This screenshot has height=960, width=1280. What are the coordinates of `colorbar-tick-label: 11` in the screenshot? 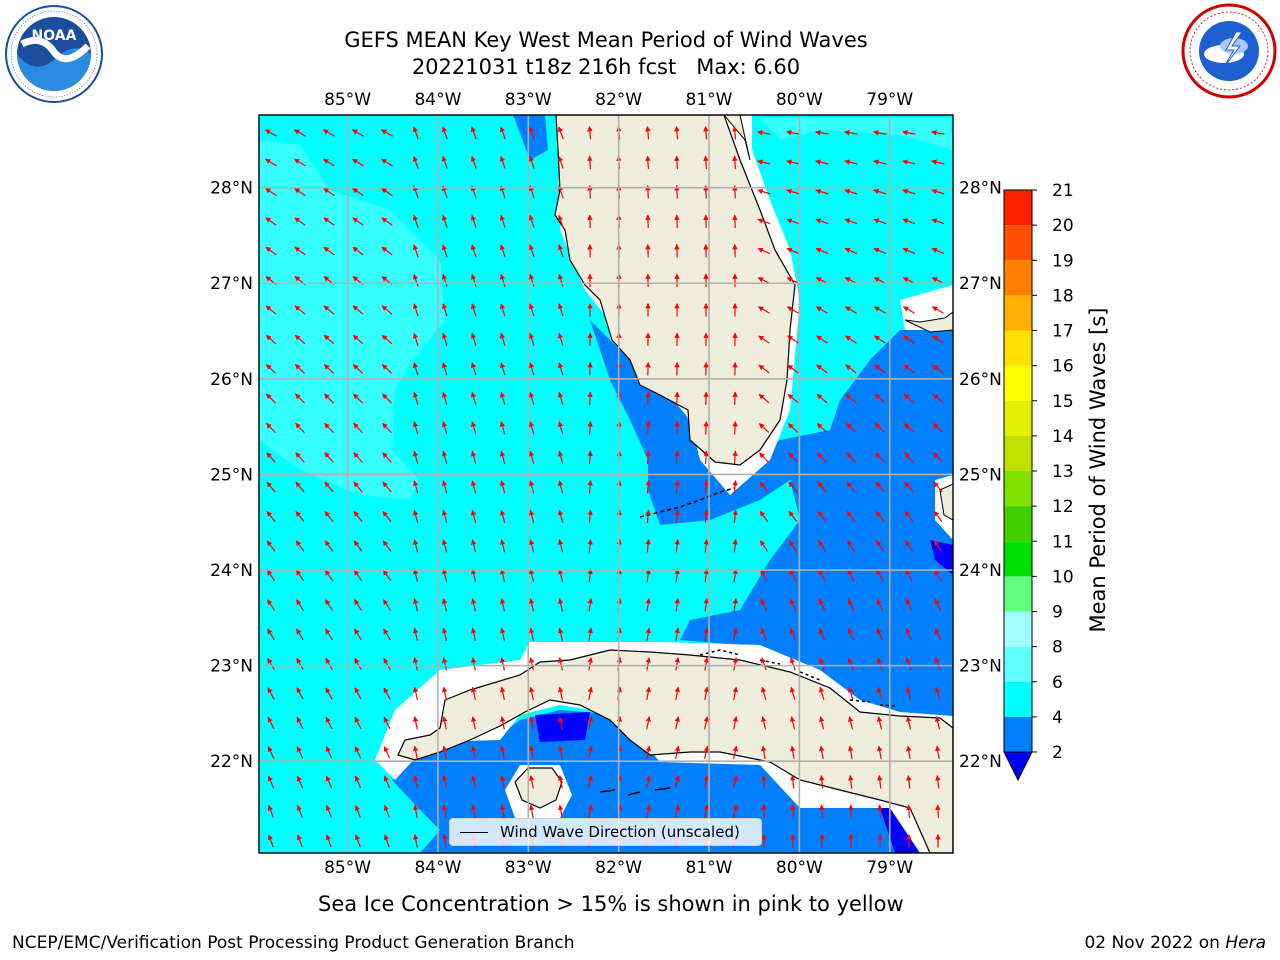 It's located at (1063, 542).